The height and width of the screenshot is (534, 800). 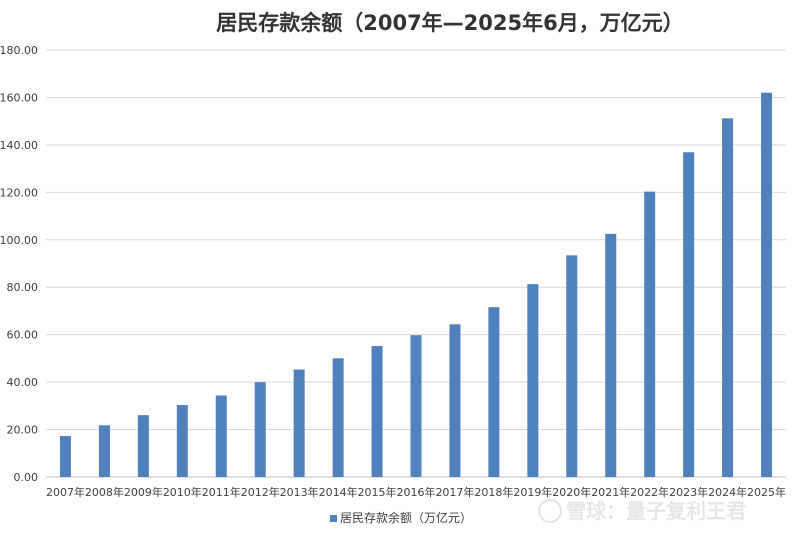 What do you see at coordinates (23, 335) in the screenshot?
I see `y-tick-label: 60.00` at bounding box center [23, 335].